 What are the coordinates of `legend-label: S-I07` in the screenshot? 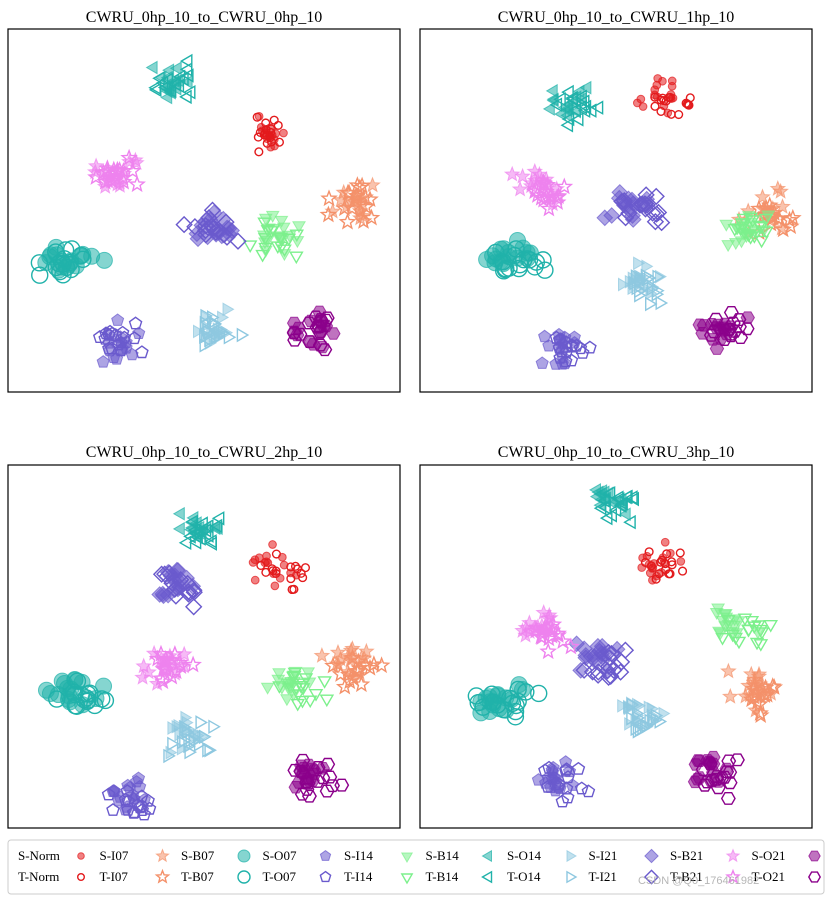 It's located at (114, 855).